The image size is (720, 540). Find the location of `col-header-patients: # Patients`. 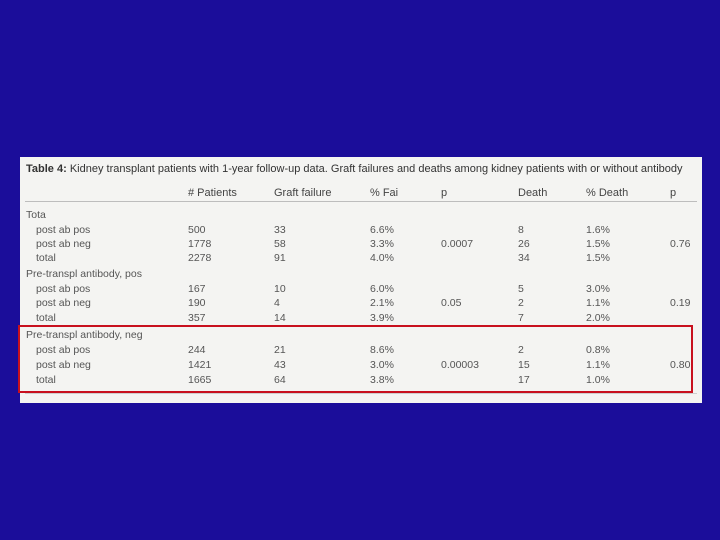

col-header-patients: # Patients is located at coordinates (212, 193).